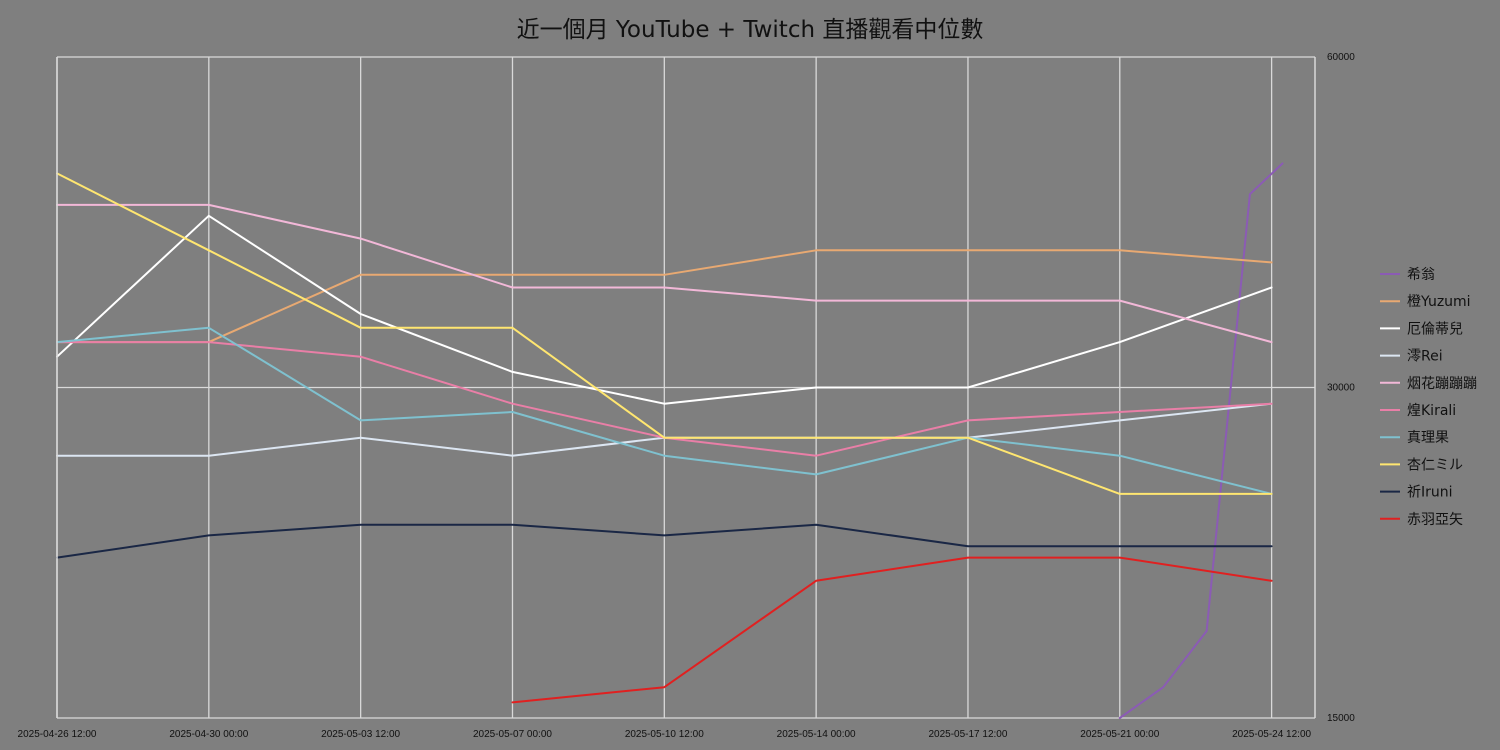  I want to click on legend-label: 橙Yuzumi, so click(1439, 302).